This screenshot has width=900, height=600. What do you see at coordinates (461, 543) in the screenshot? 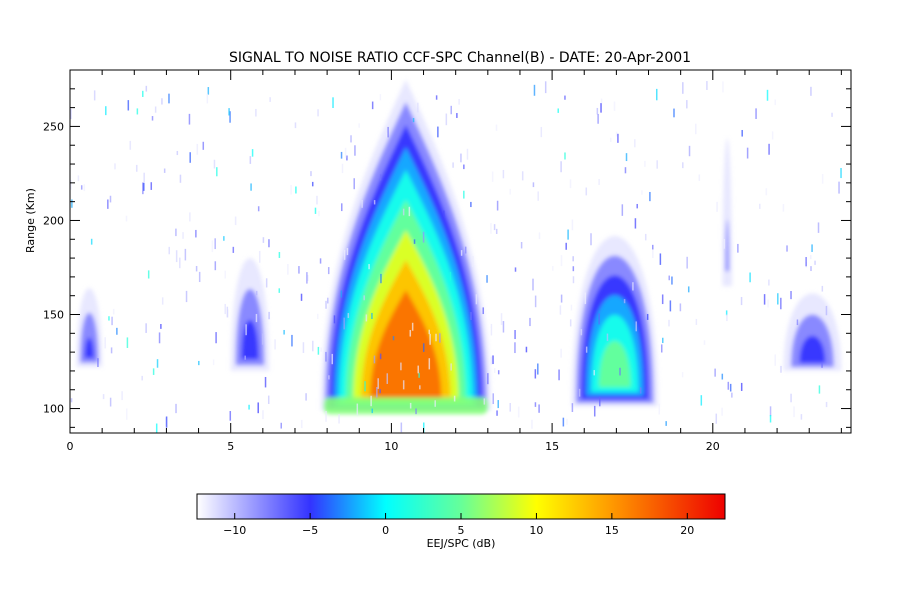
I see `colorbar-label: EEJ/SPC (dB)` at bounding box center [461, 543].